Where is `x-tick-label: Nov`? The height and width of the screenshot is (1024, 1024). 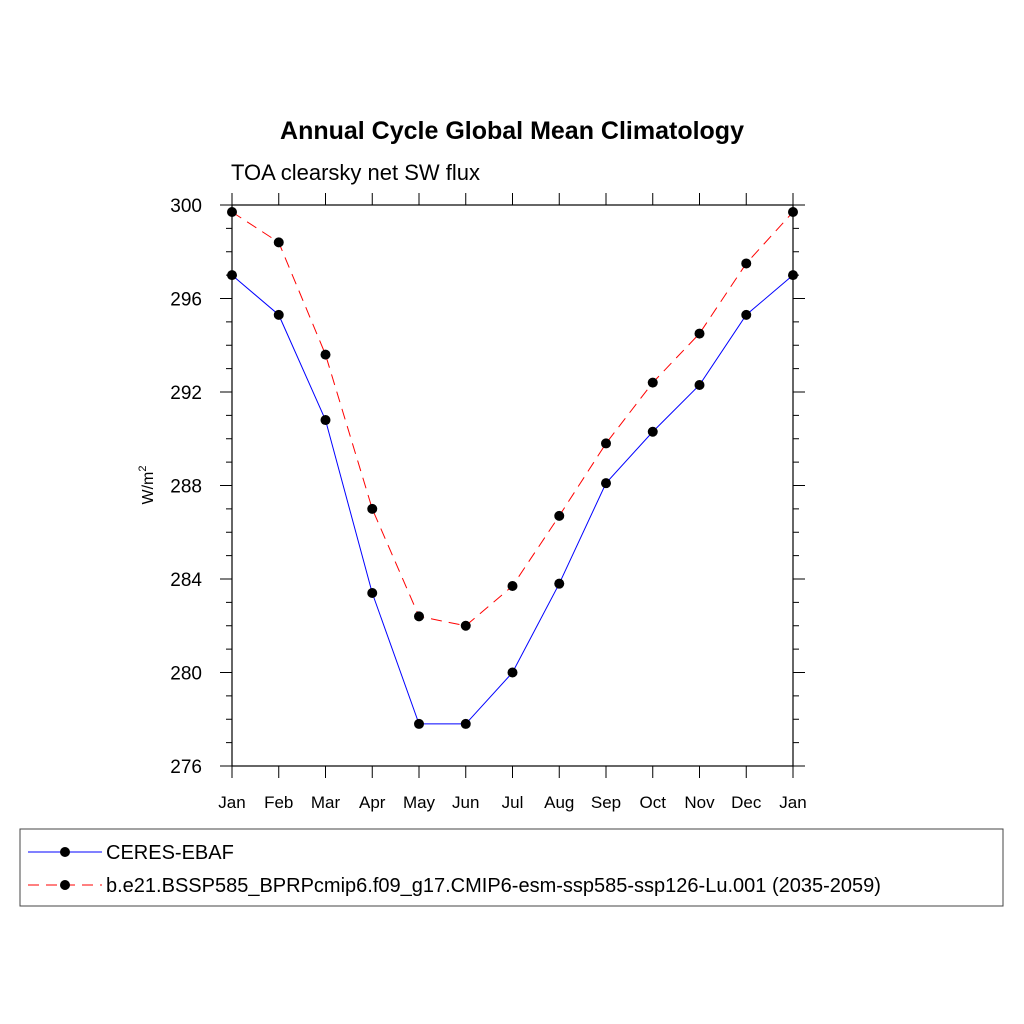 x-tick-label: Nov is located at coordinates (699, 802).